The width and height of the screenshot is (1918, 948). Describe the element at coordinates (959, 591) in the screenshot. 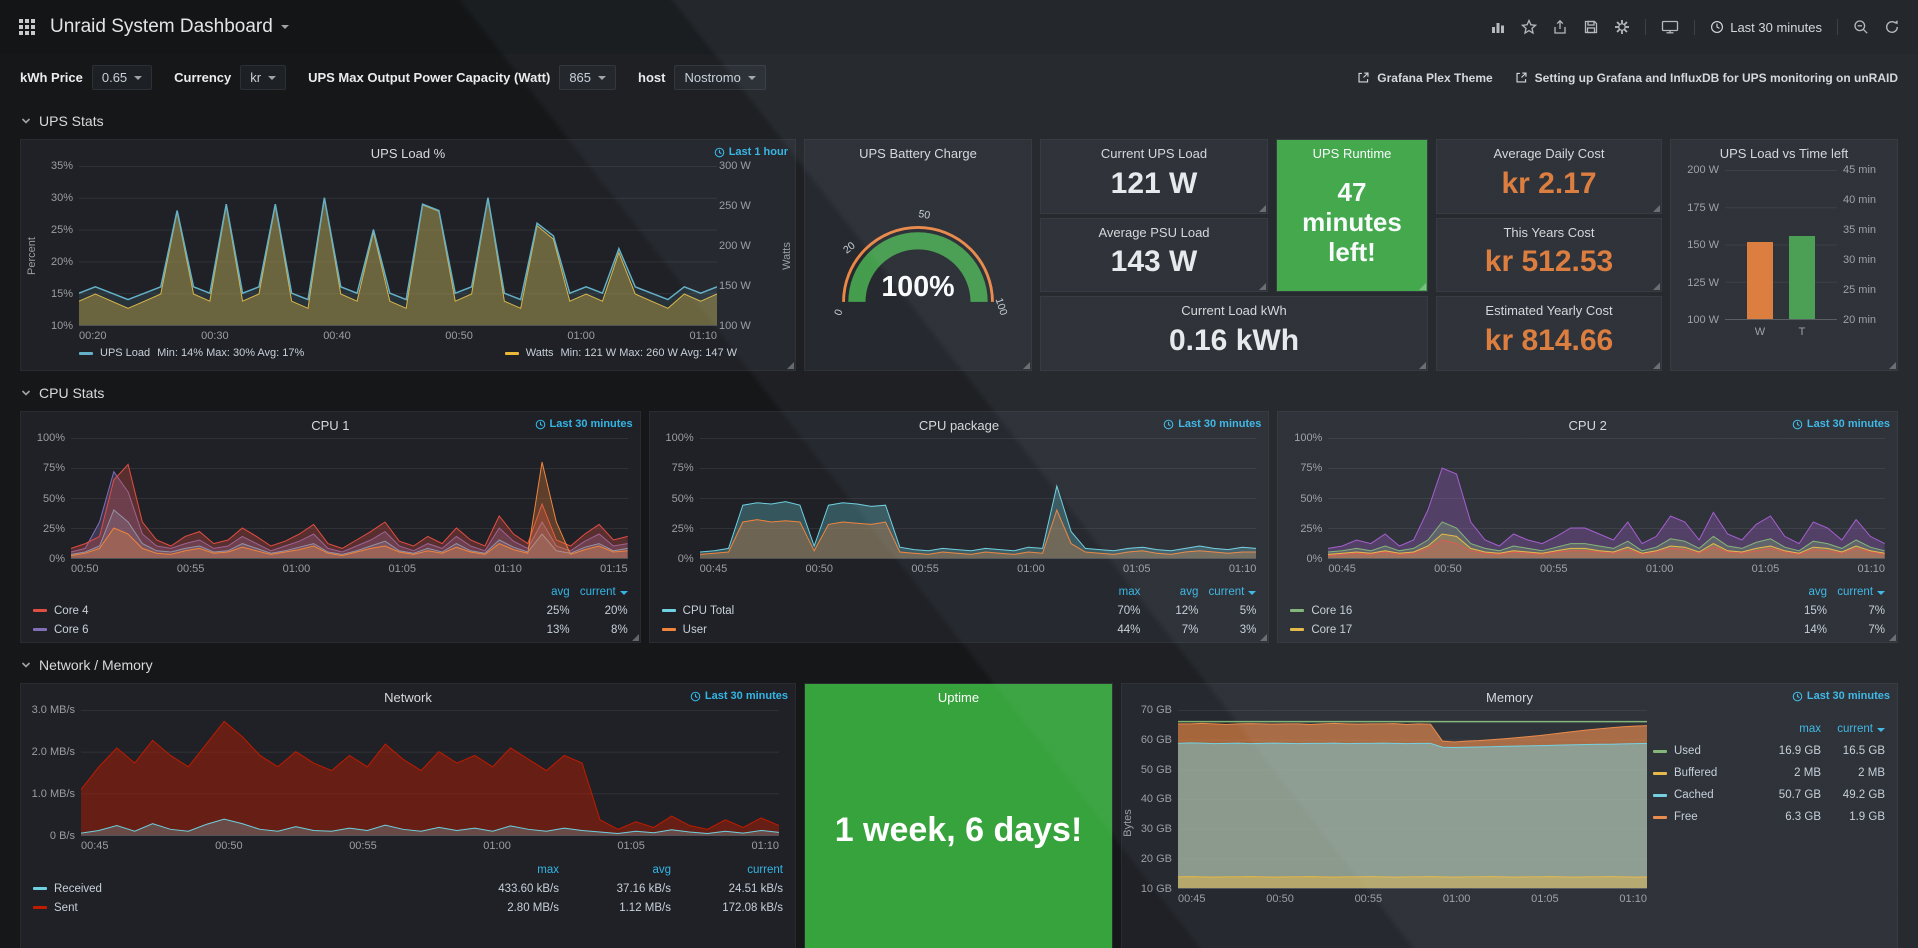

I see `legend-header: max avg current` at that location.